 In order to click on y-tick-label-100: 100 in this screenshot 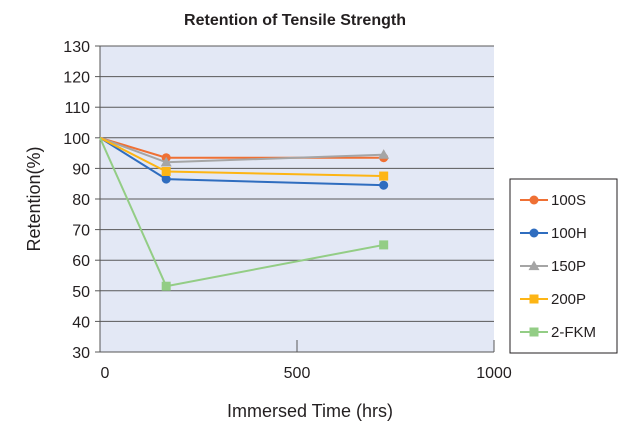, I will do `click(76, 139)`.